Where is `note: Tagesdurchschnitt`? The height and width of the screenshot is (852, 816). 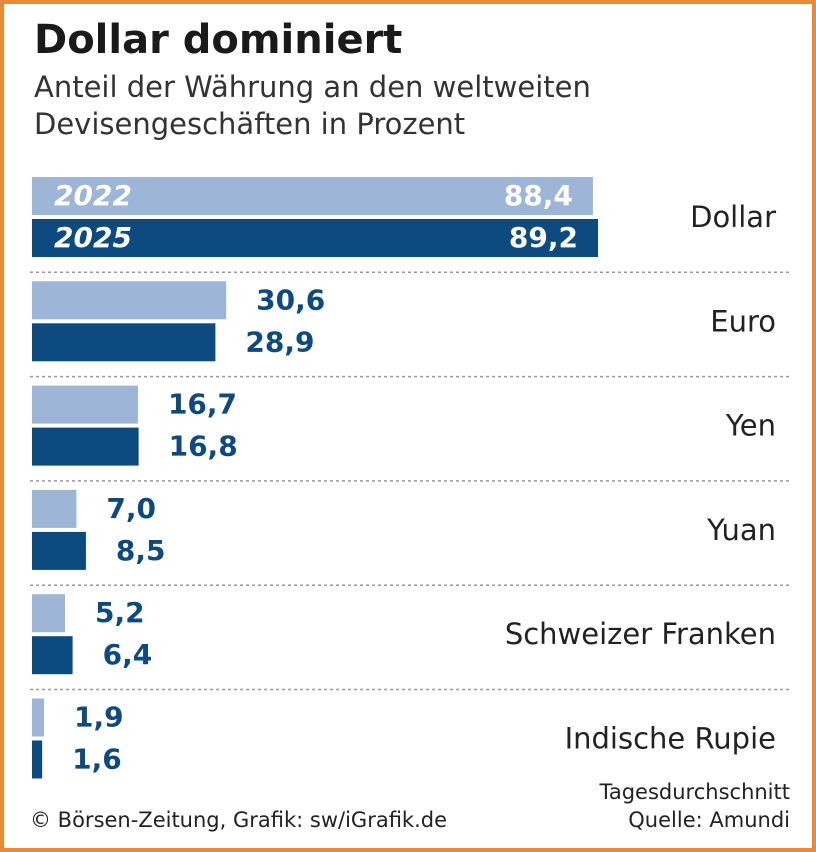
note: Tagesdurchschnitt is located at coordinates (695, 792).